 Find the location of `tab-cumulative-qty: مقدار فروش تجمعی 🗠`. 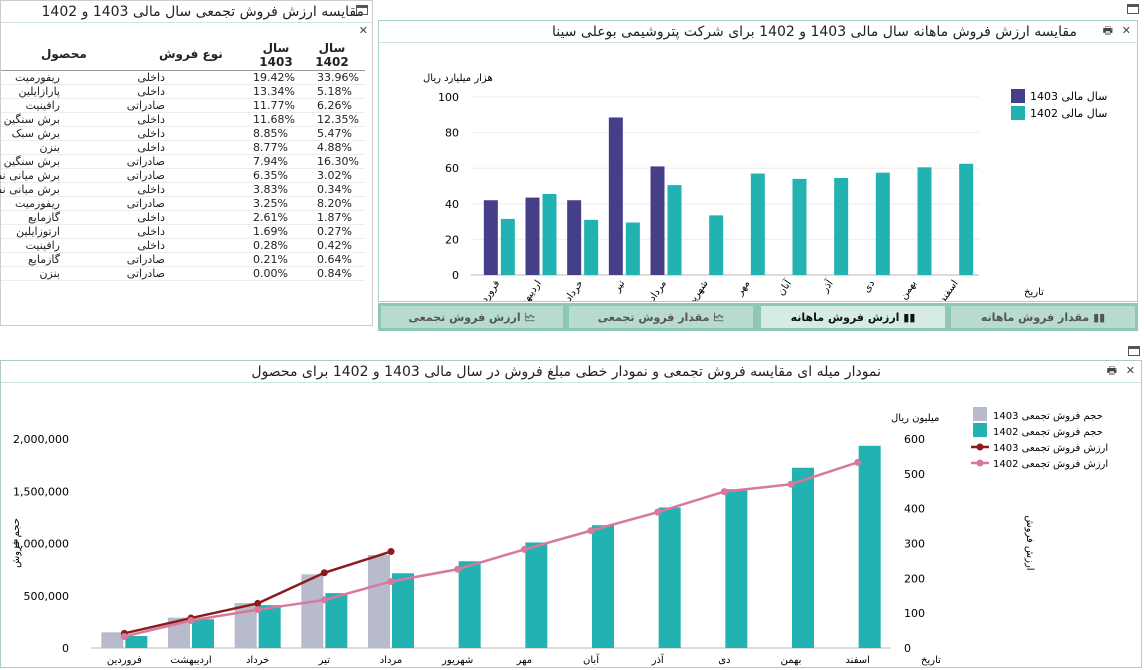

tab-cumulative-qty: مقدار فروش تجمعی 🗠 is located at coordinates (661, 317).